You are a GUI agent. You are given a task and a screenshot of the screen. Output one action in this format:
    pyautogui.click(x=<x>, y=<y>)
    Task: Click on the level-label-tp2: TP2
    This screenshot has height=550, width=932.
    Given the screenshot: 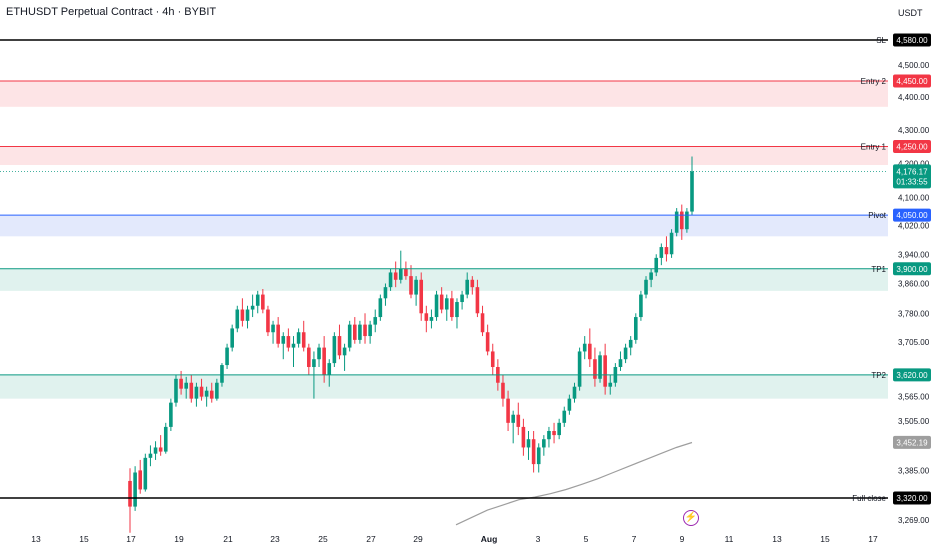 What is the action you would take?
    pyautogui.click(x=878, y=375)
    